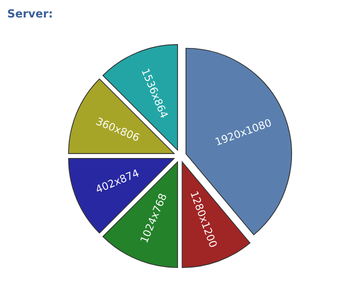  I want to click on chart-title: Server:, so click(30, 13).